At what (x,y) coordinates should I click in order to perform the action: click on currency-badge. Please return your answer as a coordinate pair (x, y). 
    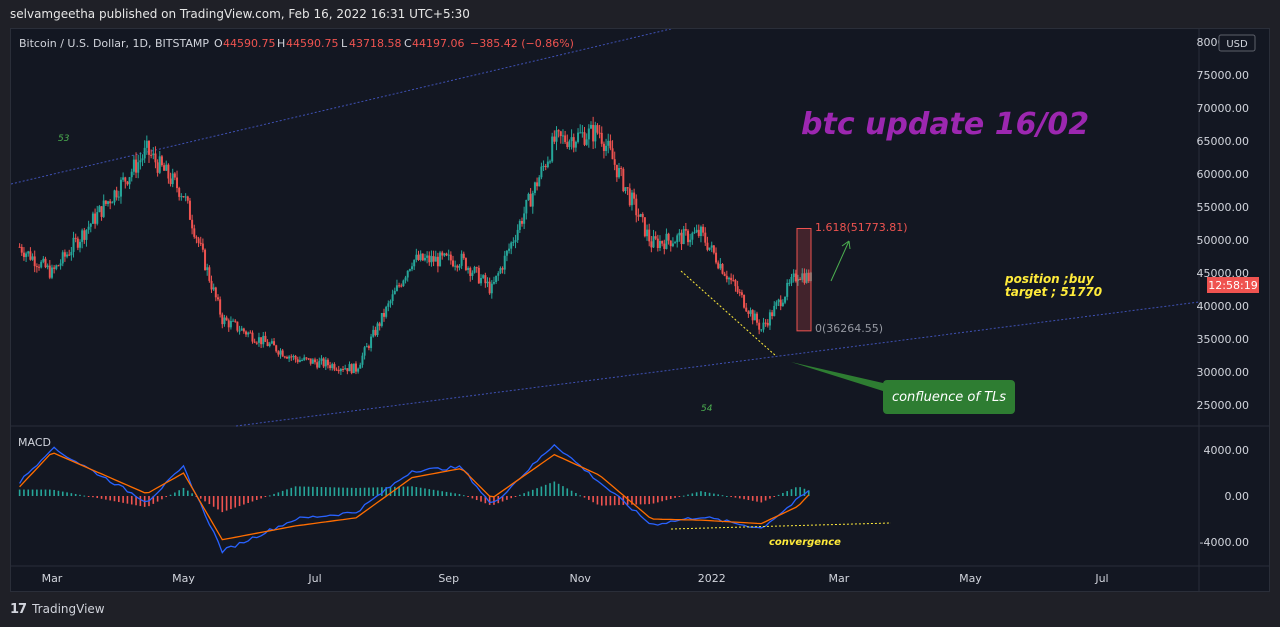
    Looking at the image, I should click on (1237, 43).